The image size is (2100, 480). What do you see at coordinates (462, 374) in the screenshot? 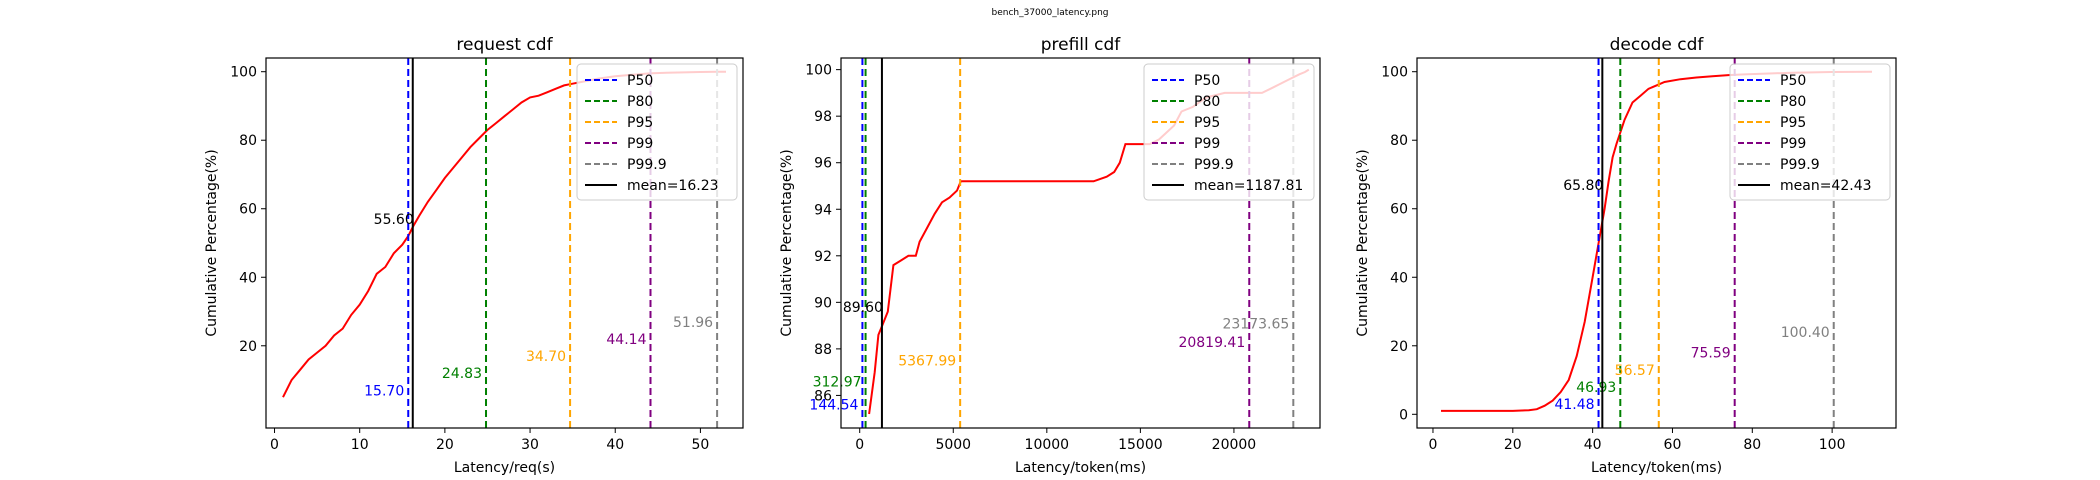
I see `percentile-value-label: 24.83` at bounding box center [462, 374].